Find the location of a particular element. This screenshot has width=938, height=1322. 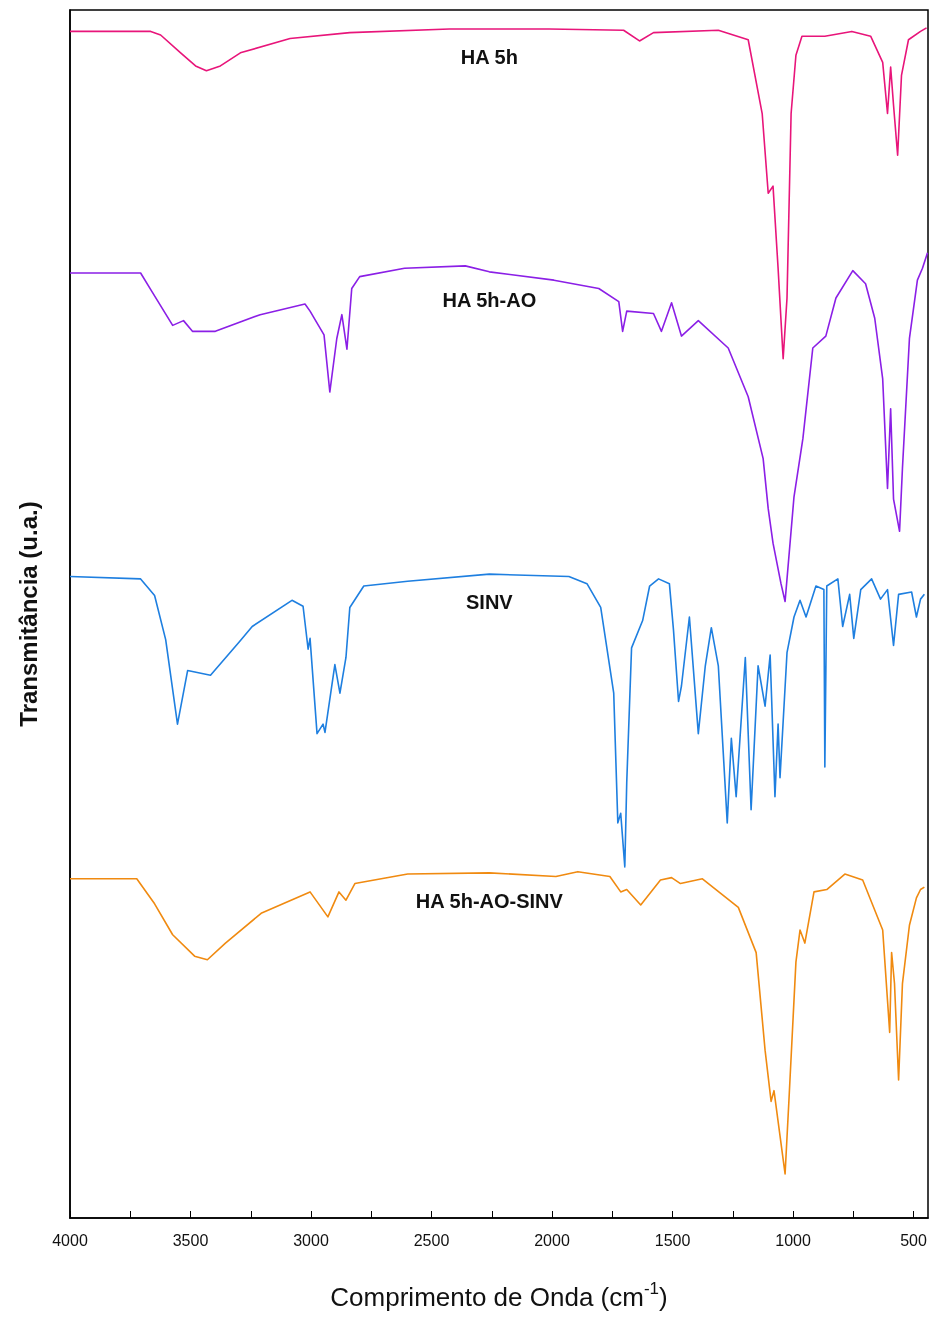

series-label: HA 5h is located at coordinates (489, 57).